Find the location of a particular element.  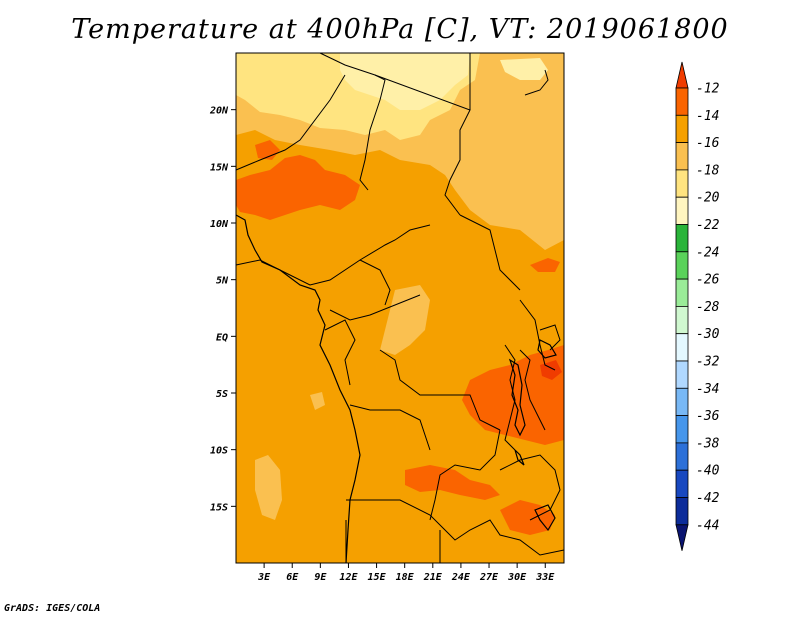

colorbar-label: -42 is located at coordinates (708, 498).